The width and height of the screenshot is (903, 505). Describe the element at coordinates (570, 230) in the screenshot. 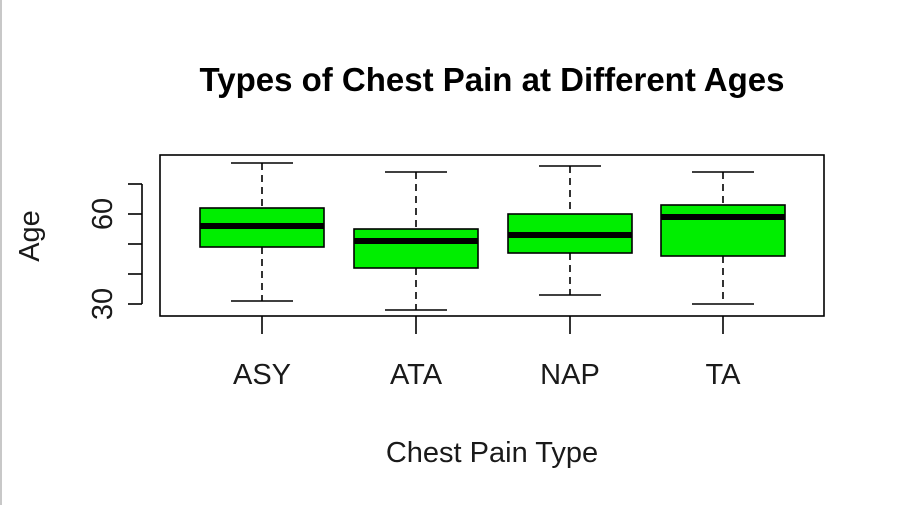

I see `box-nap` at that location.